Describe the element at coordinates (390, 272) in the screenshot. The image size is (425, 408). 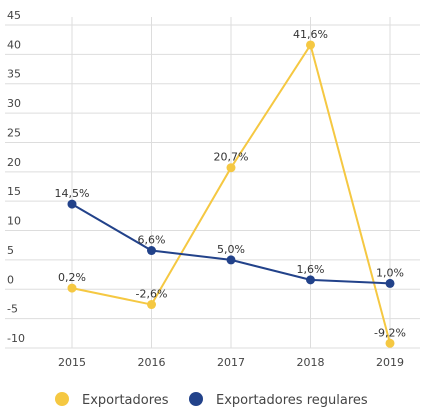
I see `data-label: 1,0%` at that location.